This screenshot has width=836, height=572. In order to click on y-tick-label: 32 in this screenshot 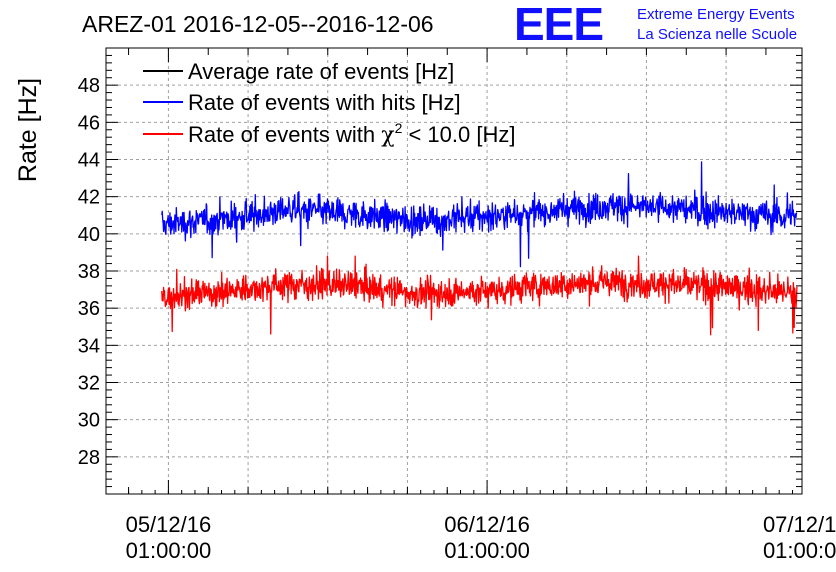, I will do `click(89, 384)`.